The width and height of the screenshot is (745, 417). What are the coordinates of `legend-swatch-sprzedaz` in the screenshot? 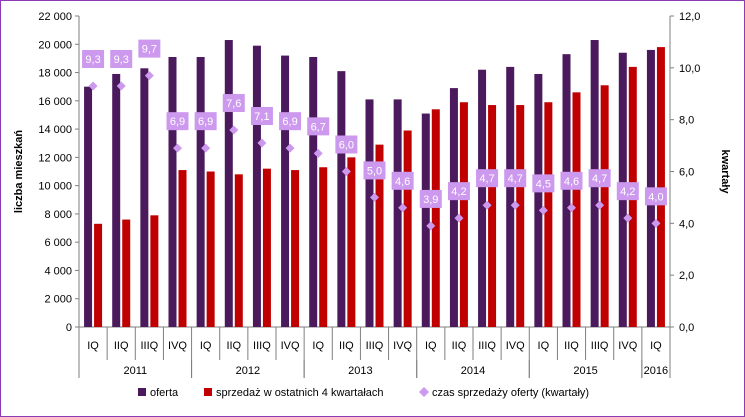 It's located at (208, 392).